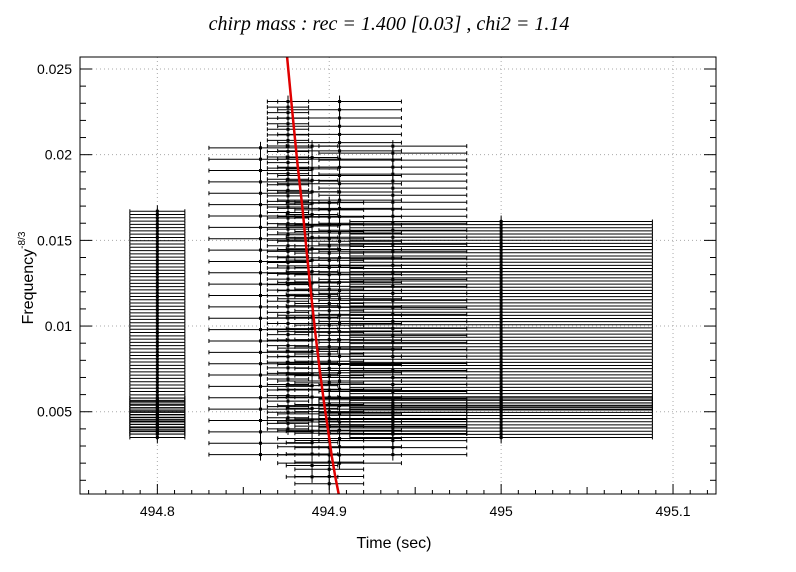 The height and width of the screenshot is (572, 796). Describe the element at coordinates (22, 240) in the screenshot. I see `y-axis-label-exponent: -8/3` at that location.